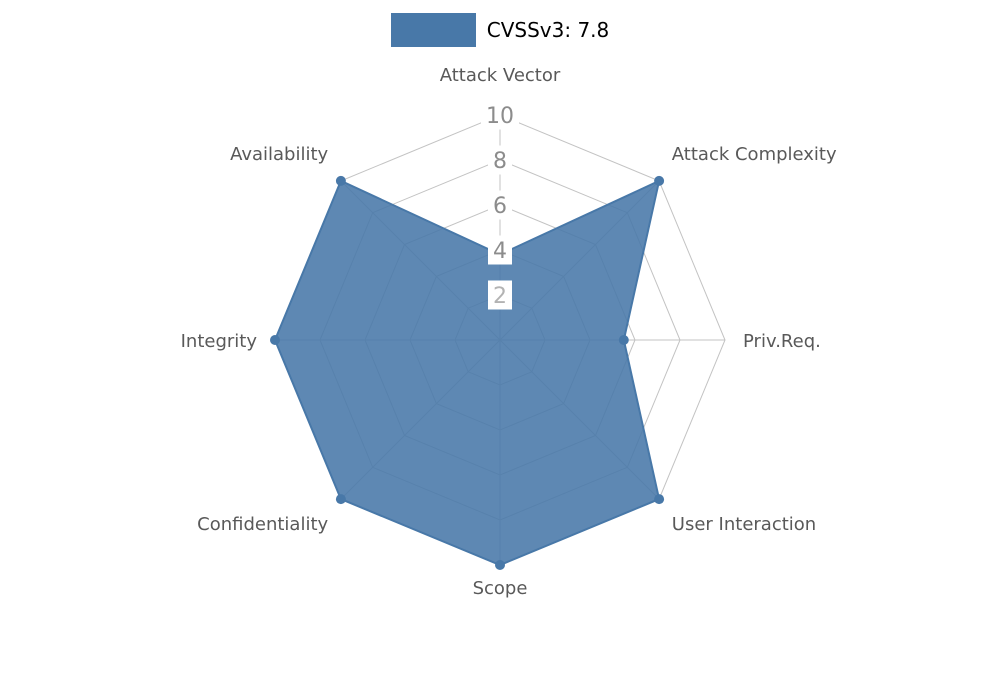 Image resolution: width=1000 pixels, height=700 pixels. I want to click on radial-tick-label: 2, so click(500, 296).